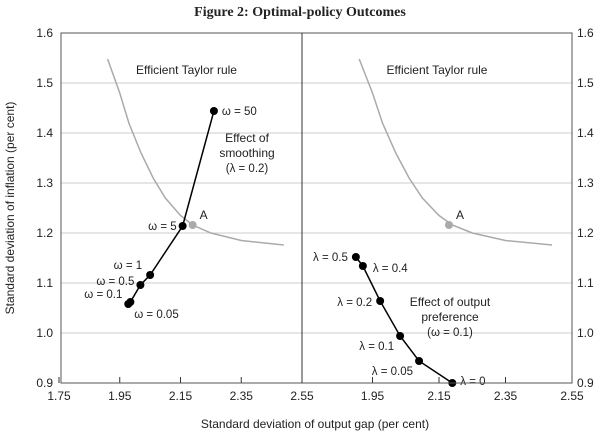 This screenshot has height=434, width=600. I want to click on chart-title: Figure 2: Optimal-policy Outcomes, so click(300, 12).